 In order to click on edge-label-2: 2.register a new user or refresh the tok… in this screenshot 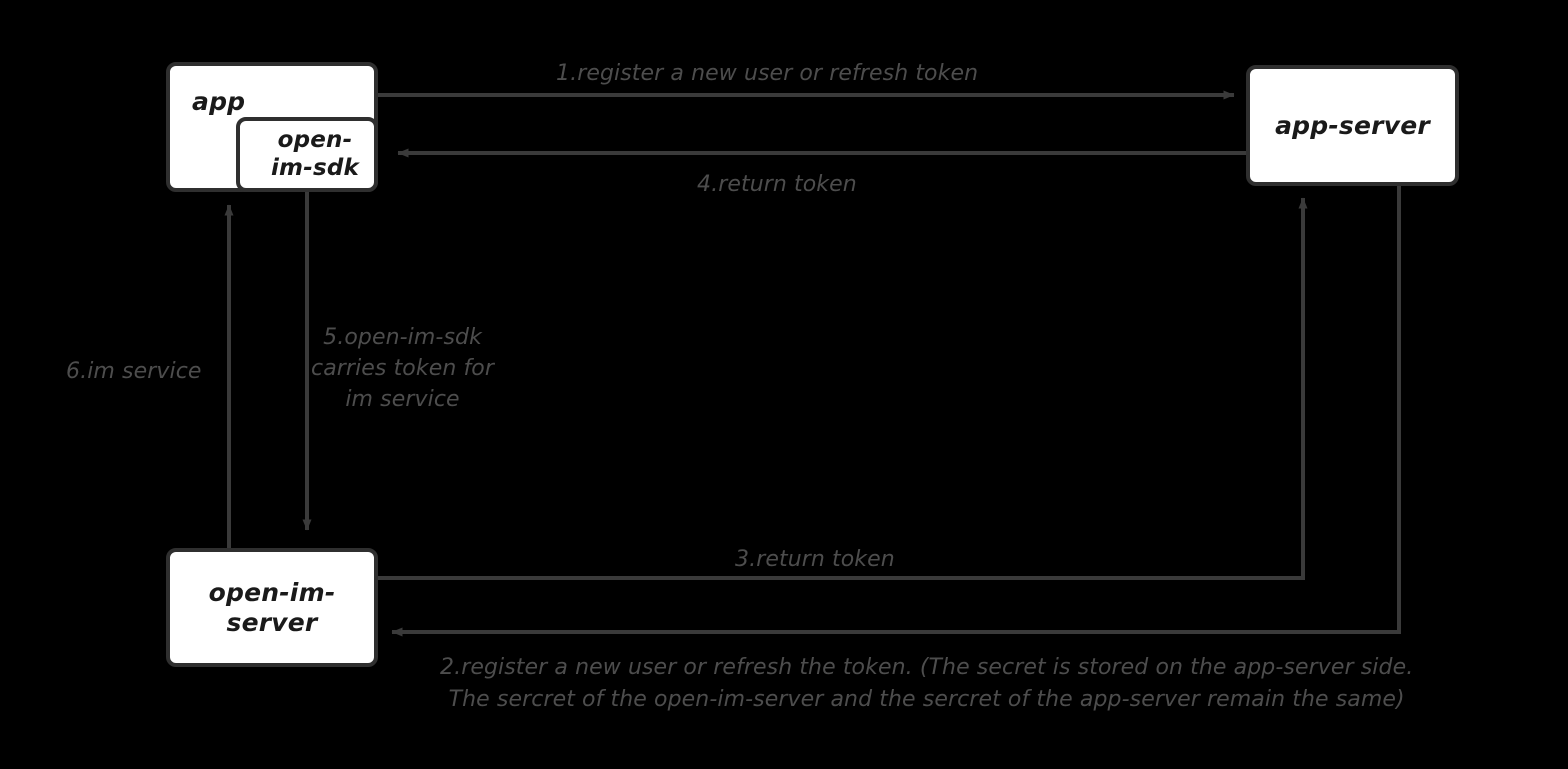, I will do `click(927, 683)`.